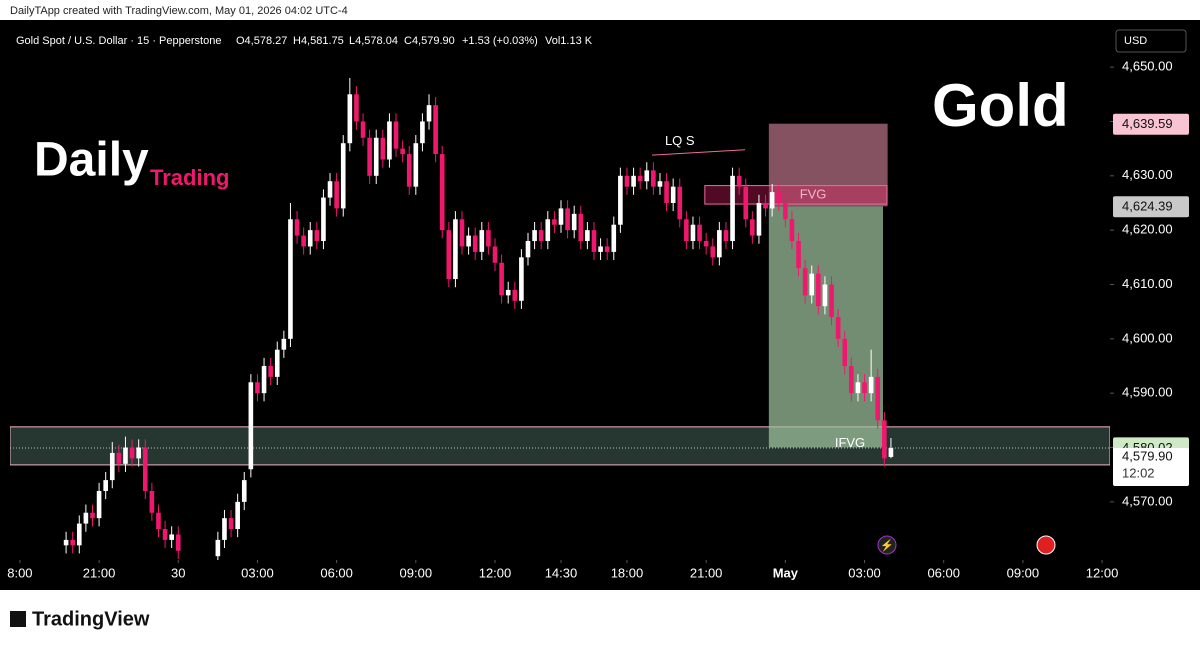  I want to click on x-tick-label: 14:30, so click(561, 572).